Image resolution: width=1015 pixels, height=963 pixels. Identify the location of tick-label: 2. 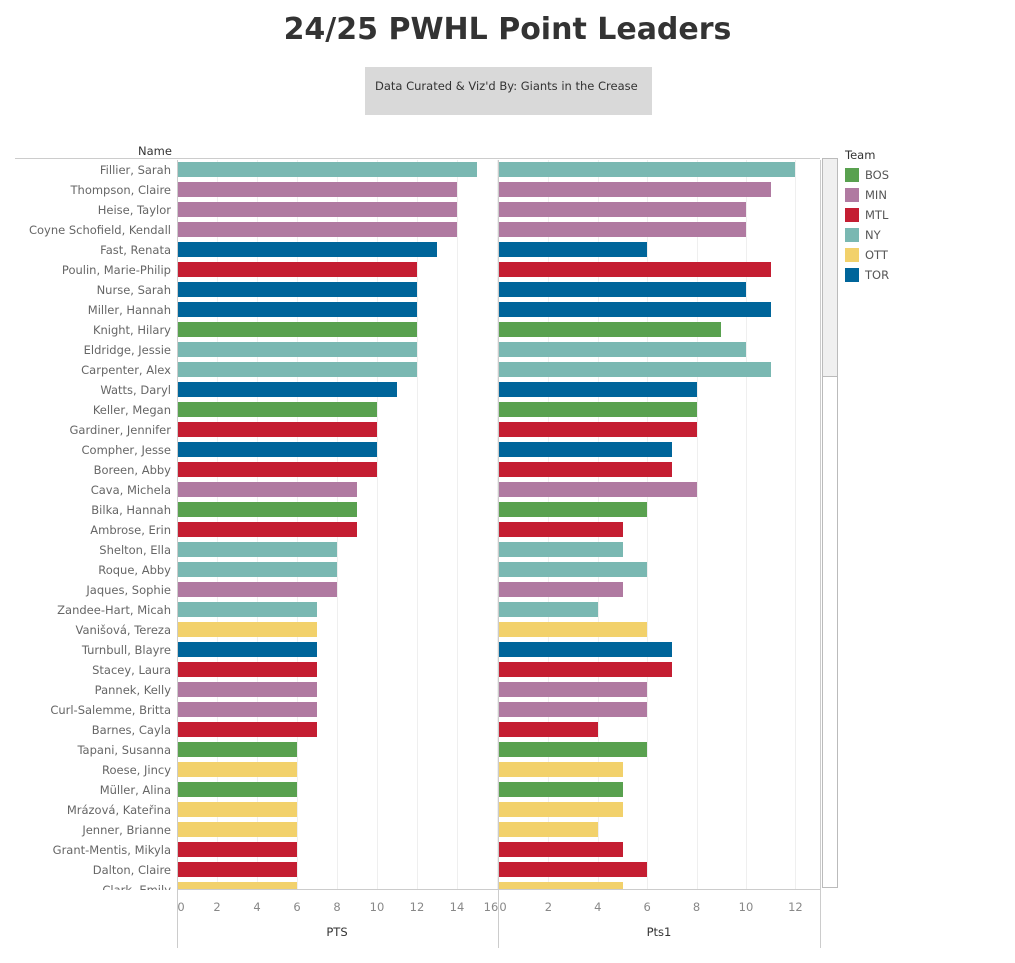
(548, 907).